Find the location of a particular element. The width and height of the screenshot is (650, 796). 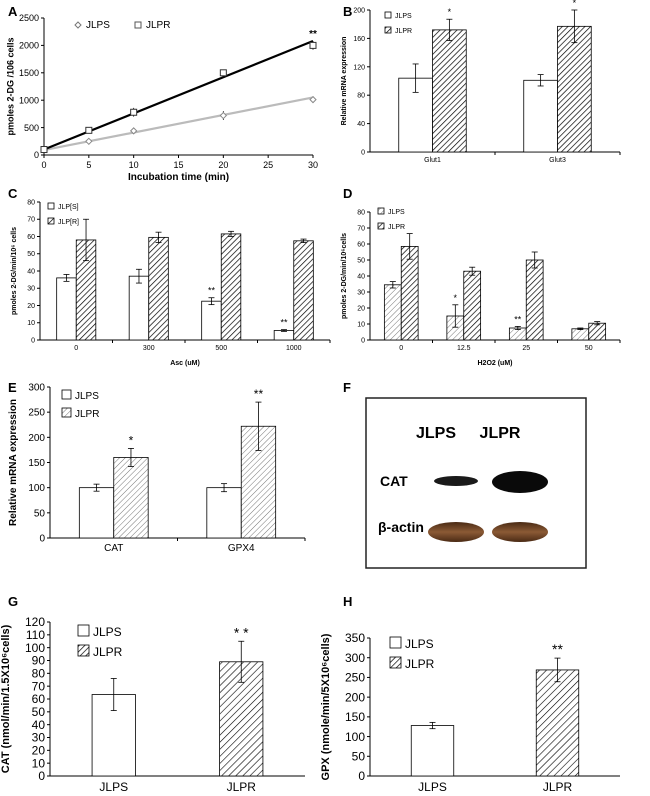

significance-marker-E: ** is located at coordinates (259, 394).